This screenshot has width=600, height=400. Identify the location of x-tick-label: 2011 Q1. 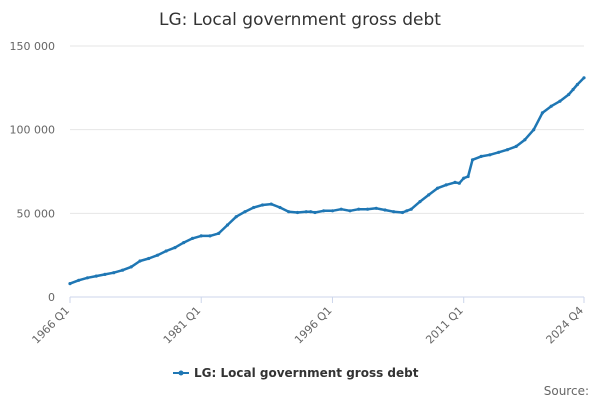
(444, 325).